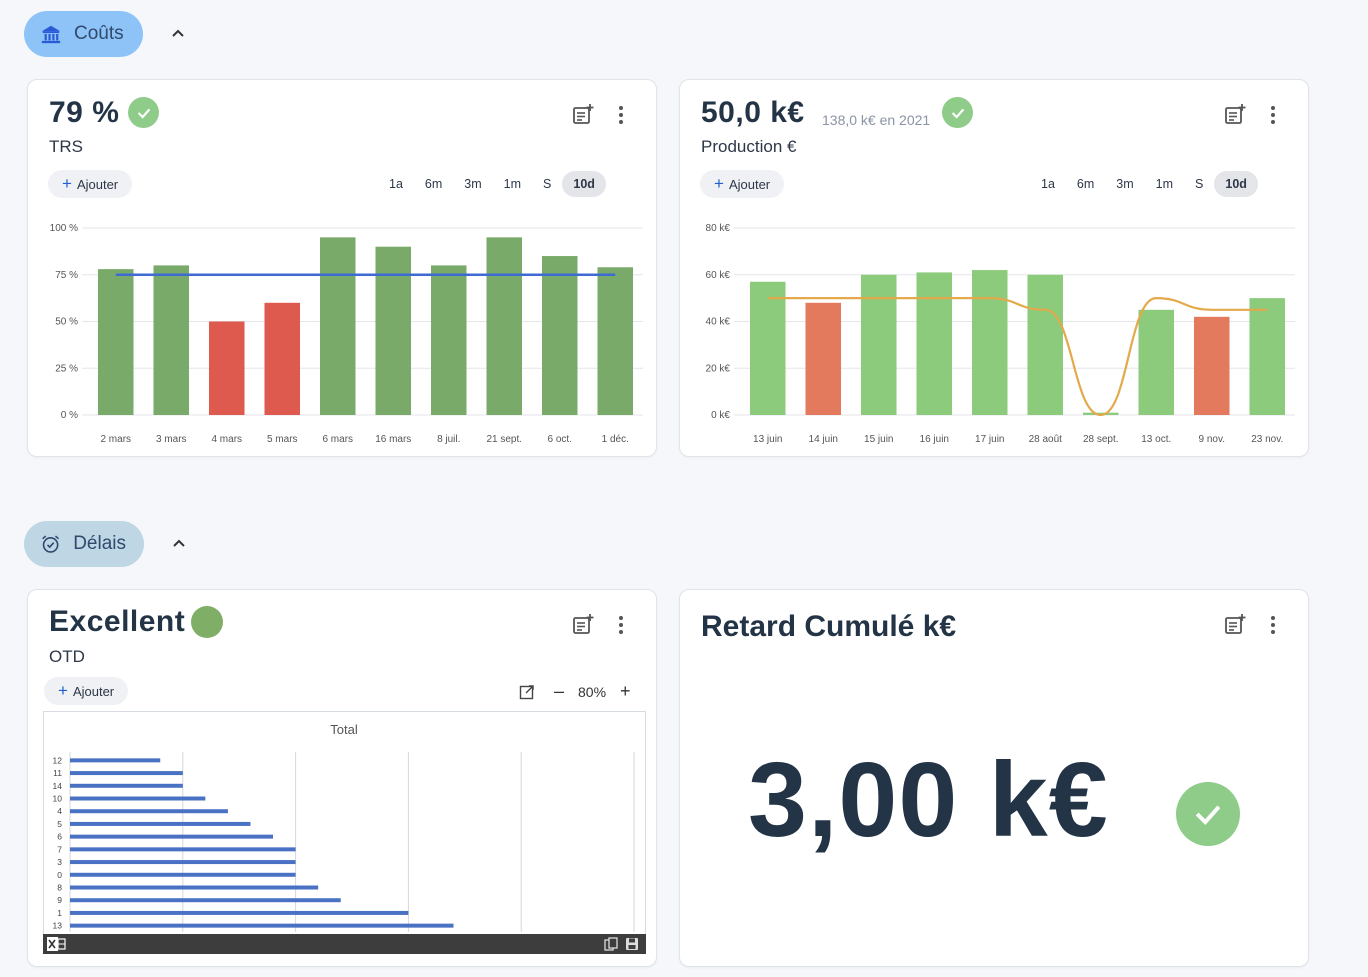  I want to click on y-tick-label: 40 k€, so click(718, 322).